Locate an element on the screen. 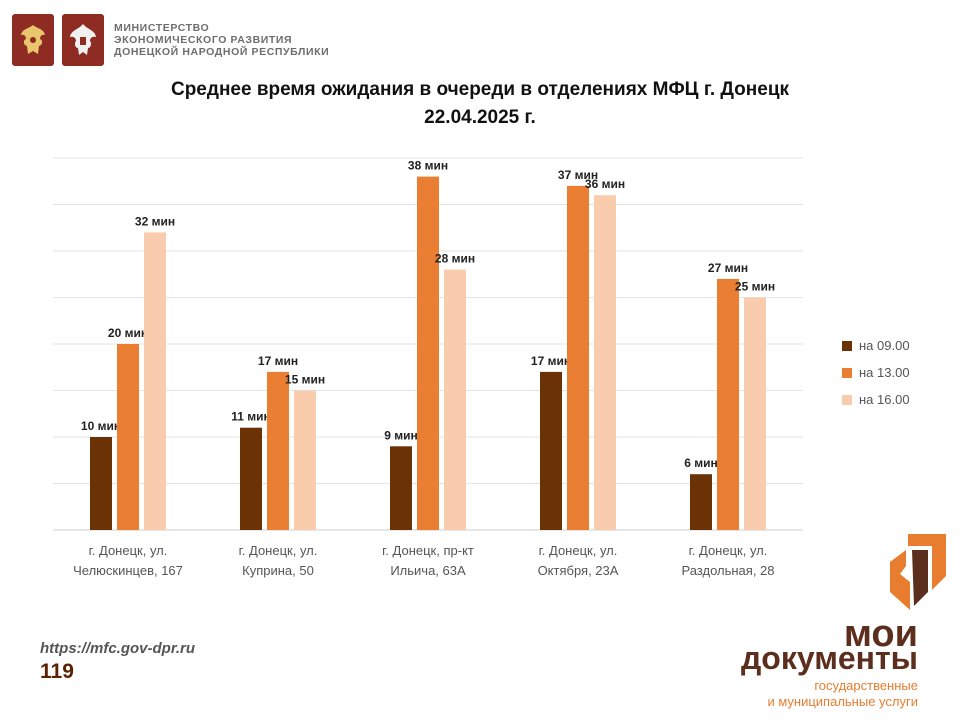 This screenshot has width=960, height=720. data-label: 27 мин is located at coordinates (728, 268).